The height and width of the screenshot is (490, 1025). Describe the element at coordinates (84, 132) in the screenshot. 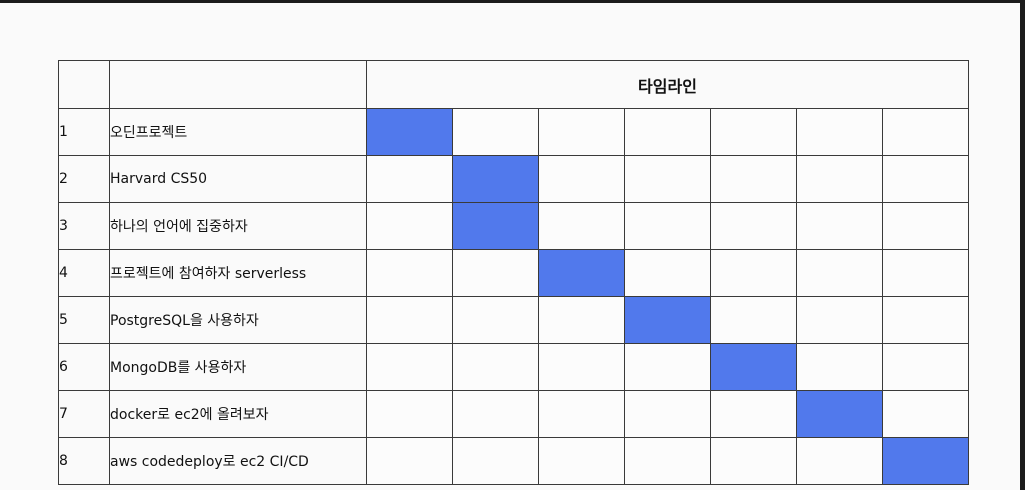

I see `row-number: 1` at that location.